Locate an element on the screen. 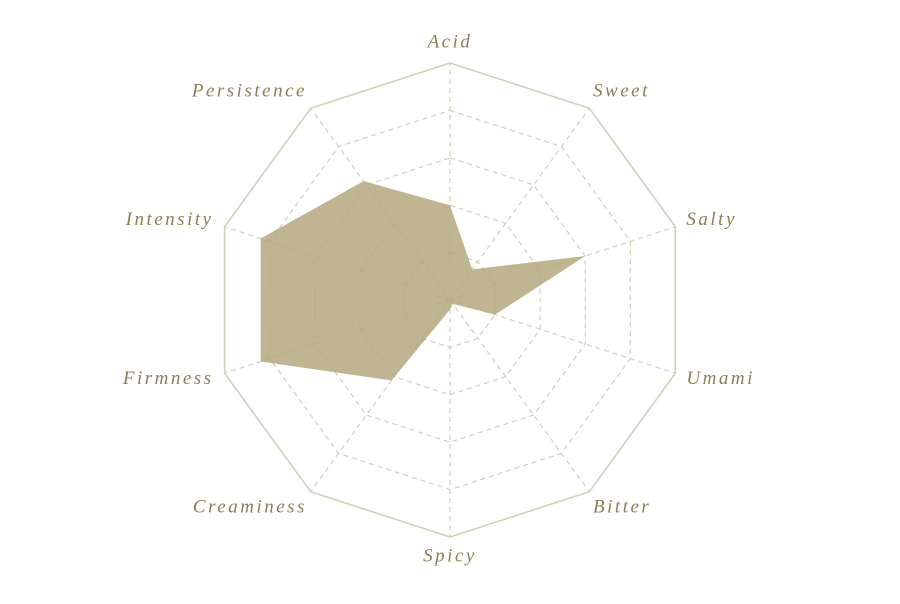 Image resolution: width=900 pixels, height=604 pixels. axis-label: Salty is located at coordinates (711, 219).